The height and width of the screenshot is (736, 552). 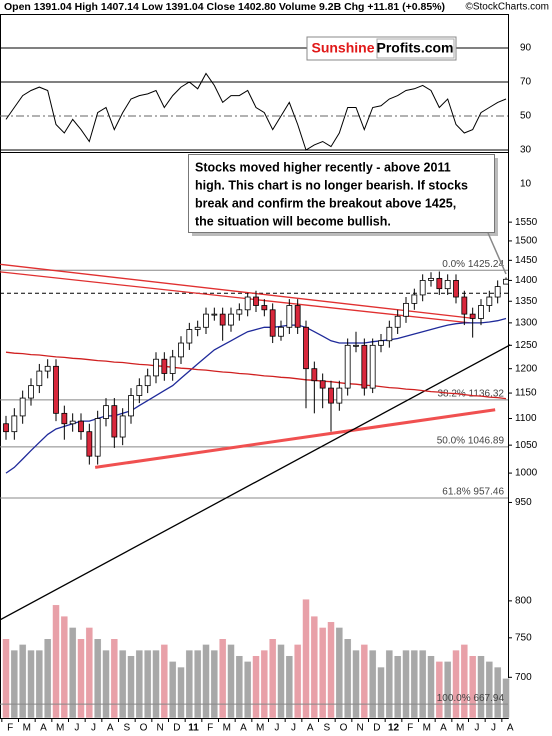 What do you see at coordinates (526, 260) in the screenshot?
I see `y-tick-label: 1450` at bounding box center [526, 260].